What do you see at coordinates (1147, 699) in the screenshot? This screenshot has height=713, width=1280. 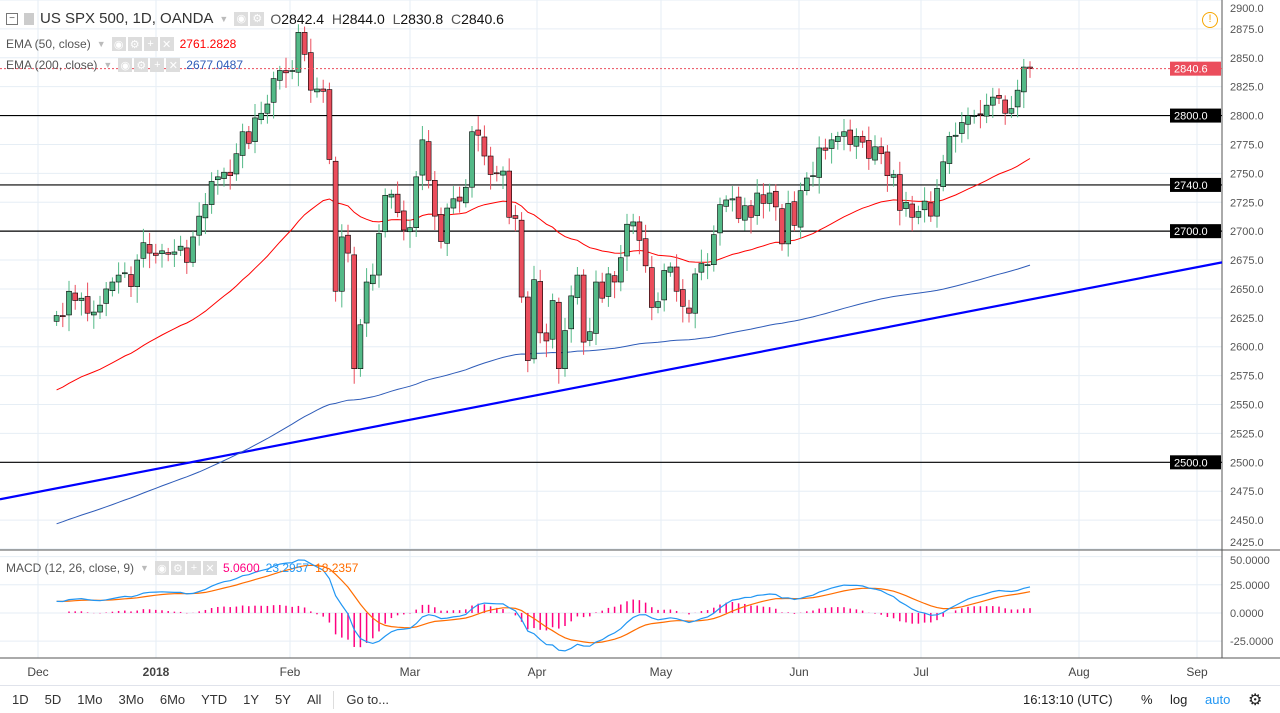 I see `percent-toggle: %` at bounding box center [1147, 699].